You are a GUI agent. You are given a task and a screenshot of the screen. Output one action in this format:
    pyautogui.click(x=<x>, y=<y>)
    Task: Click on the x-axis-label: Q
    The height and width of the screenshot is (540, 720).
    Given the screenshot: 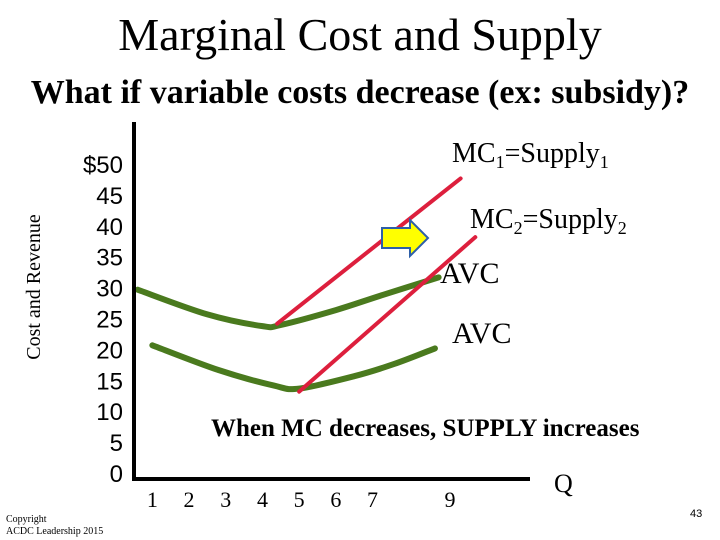 What is the action you would take?
    pyautogui.click(x=563, y=483)
    